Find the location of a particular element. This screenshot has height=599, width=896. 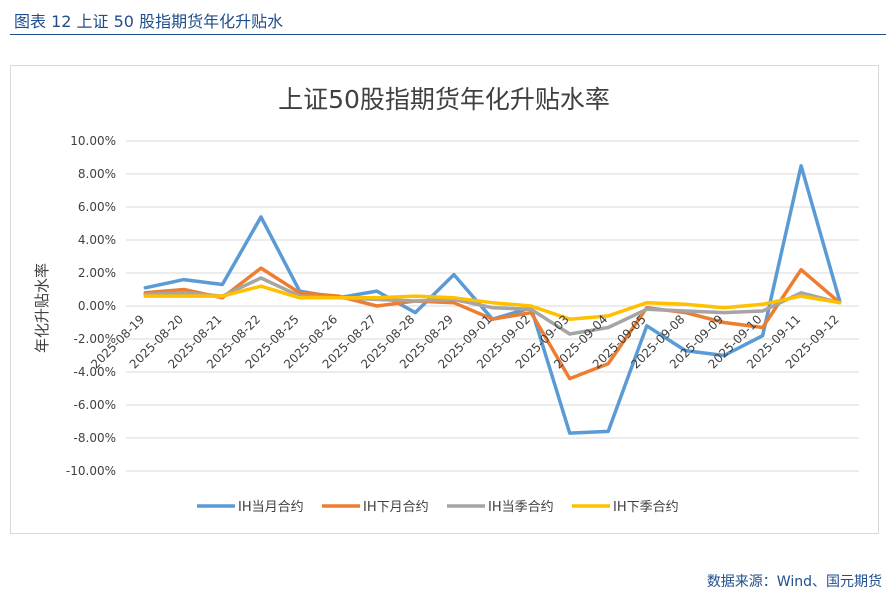

chart-title: 上证50股指期货年化升贴水率 is located at coordinates (444, 99).